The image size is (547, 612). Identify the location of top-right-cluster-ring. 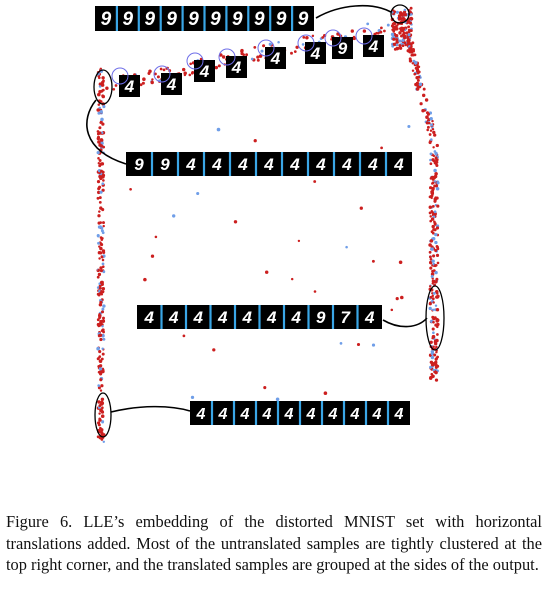
(400, 14).